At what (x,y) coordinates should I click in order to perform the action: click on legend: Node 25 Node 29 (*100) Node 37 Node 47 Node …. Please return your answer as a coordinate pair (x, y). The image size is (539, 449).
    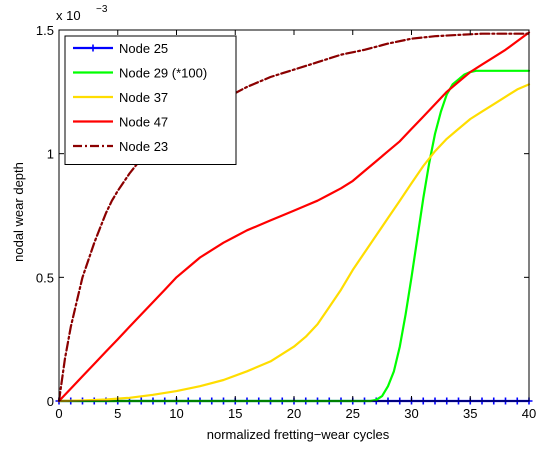
    Looking at the image, I should click on (150, 100).